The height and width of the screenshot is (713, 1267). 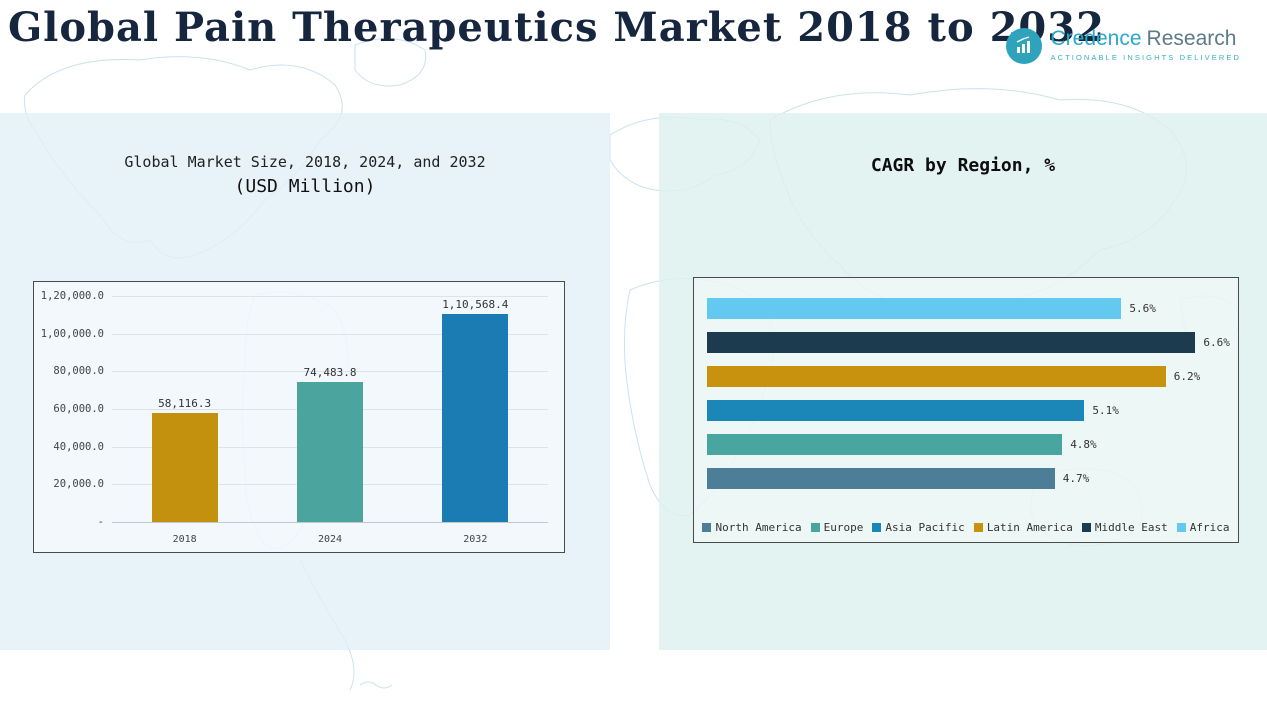 What do you see at coordinates (936, 376) in the screenshot?
I see `cagr-bar-latin-america` at bounding box center [936, 376].